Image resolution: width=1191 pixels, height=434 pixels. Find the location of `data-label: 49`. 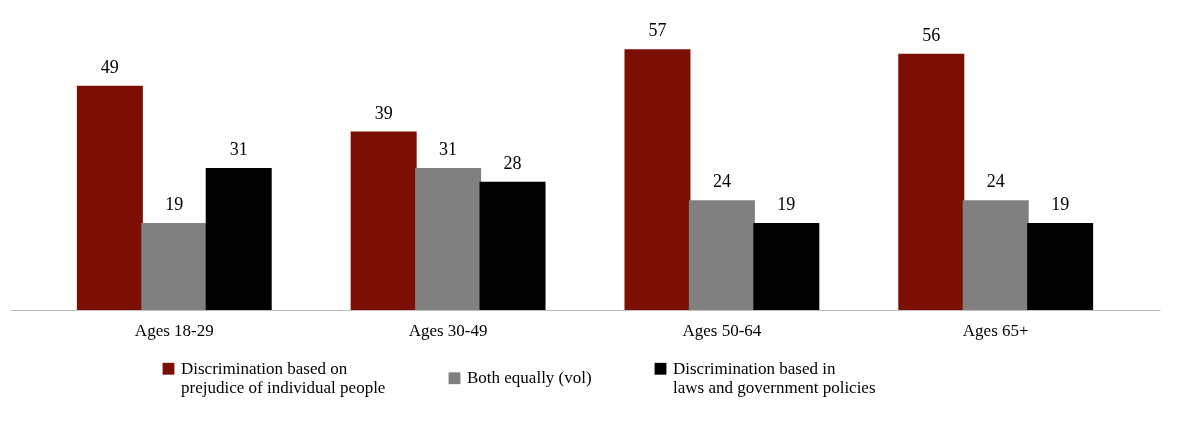

data-label: 49 is located at coordinates (109, 66).